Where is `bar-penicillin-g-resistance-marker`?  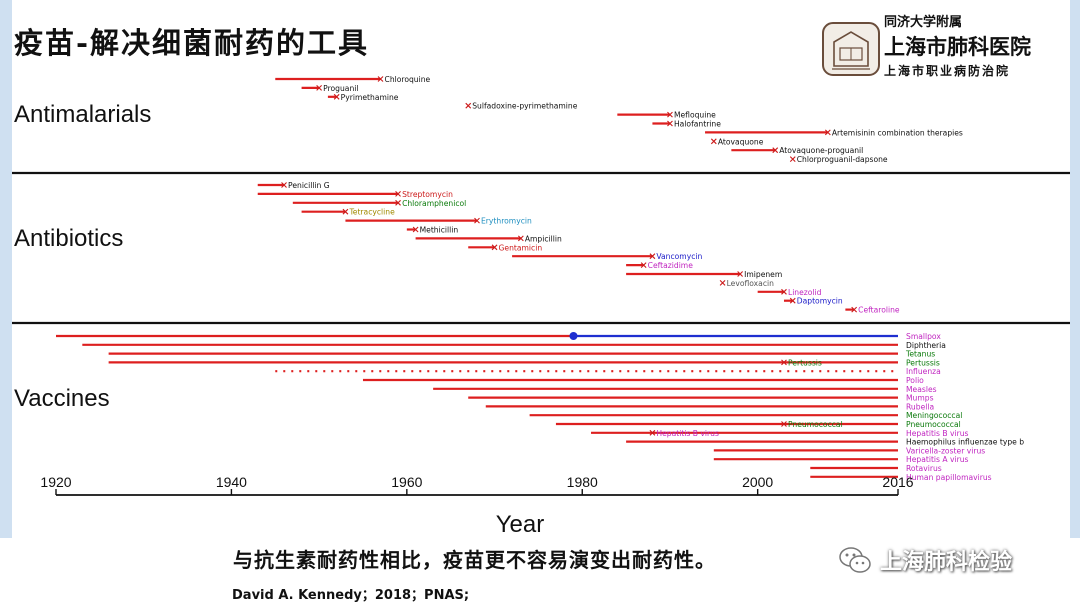 bar-penicillin-g-resistance-marker is located at coordinates (284, 185).